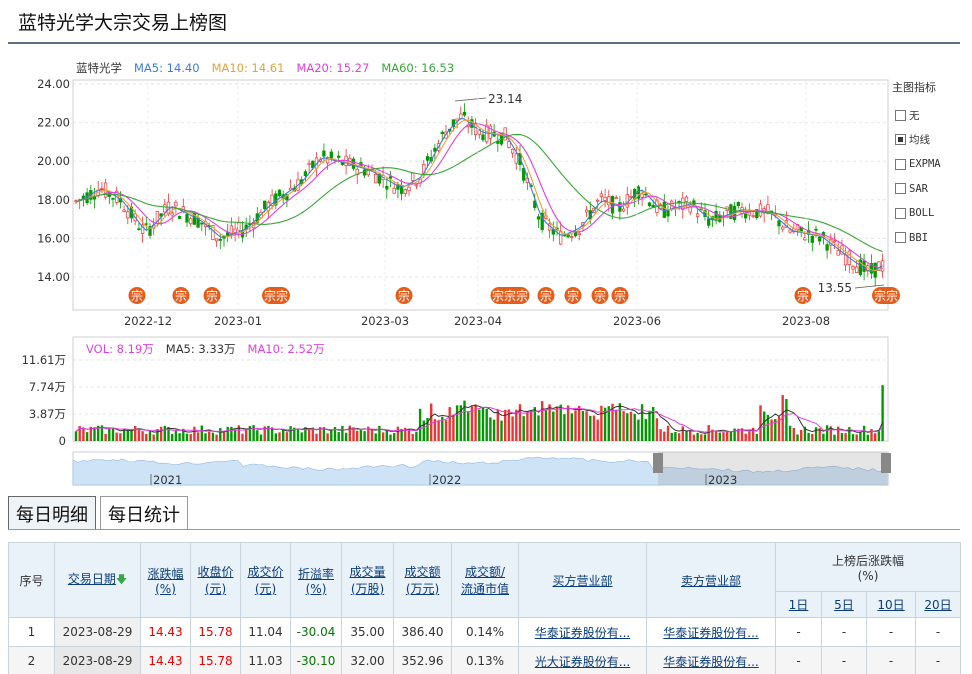  I want to click on header-ratio: 成交额/流通市值, so click(485, 580).